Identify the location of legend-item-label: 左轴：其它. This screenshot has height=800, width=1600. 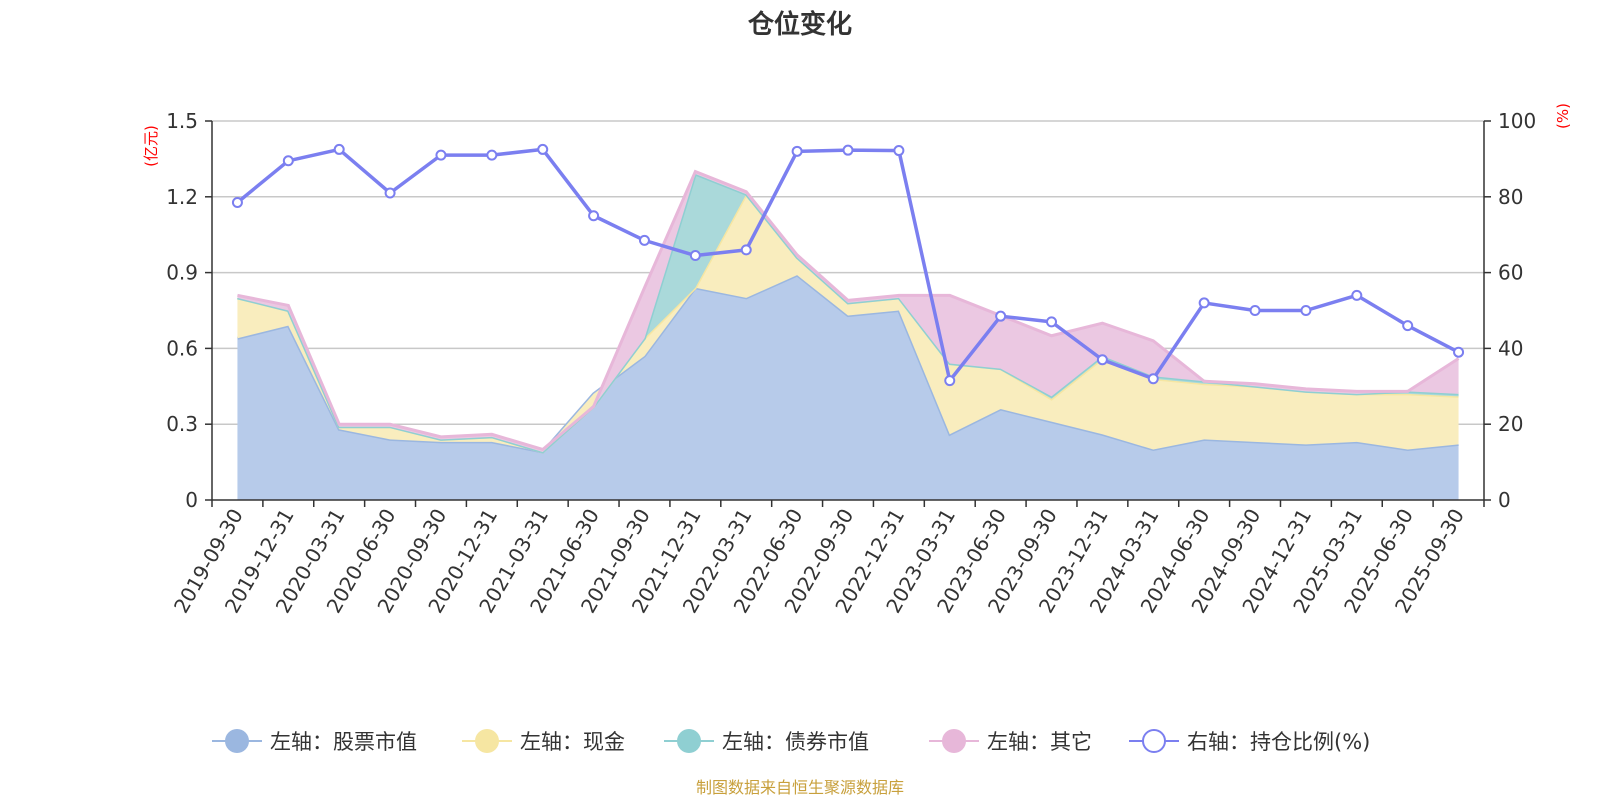
(1039, 742).